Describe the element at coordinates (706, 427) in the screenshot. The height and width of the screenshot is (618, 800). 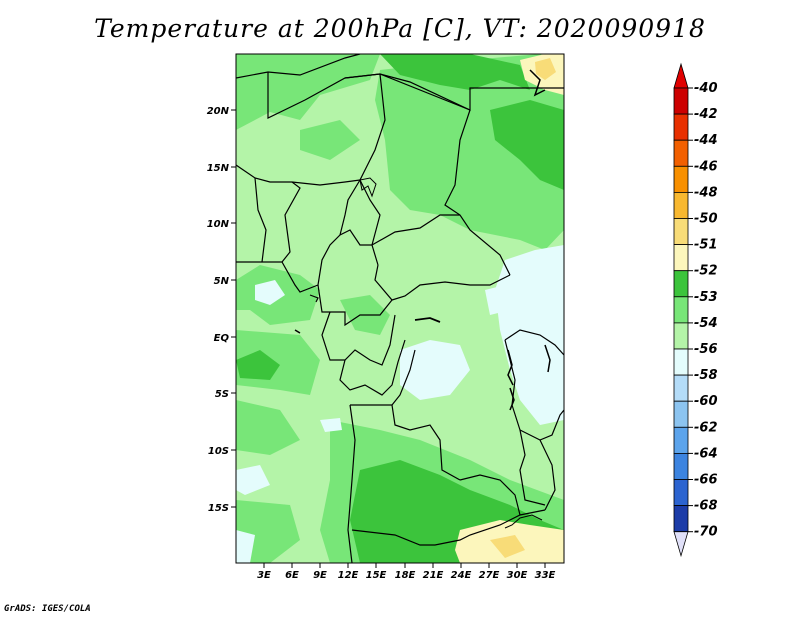
I see `colorbar-label: -62` at that location.